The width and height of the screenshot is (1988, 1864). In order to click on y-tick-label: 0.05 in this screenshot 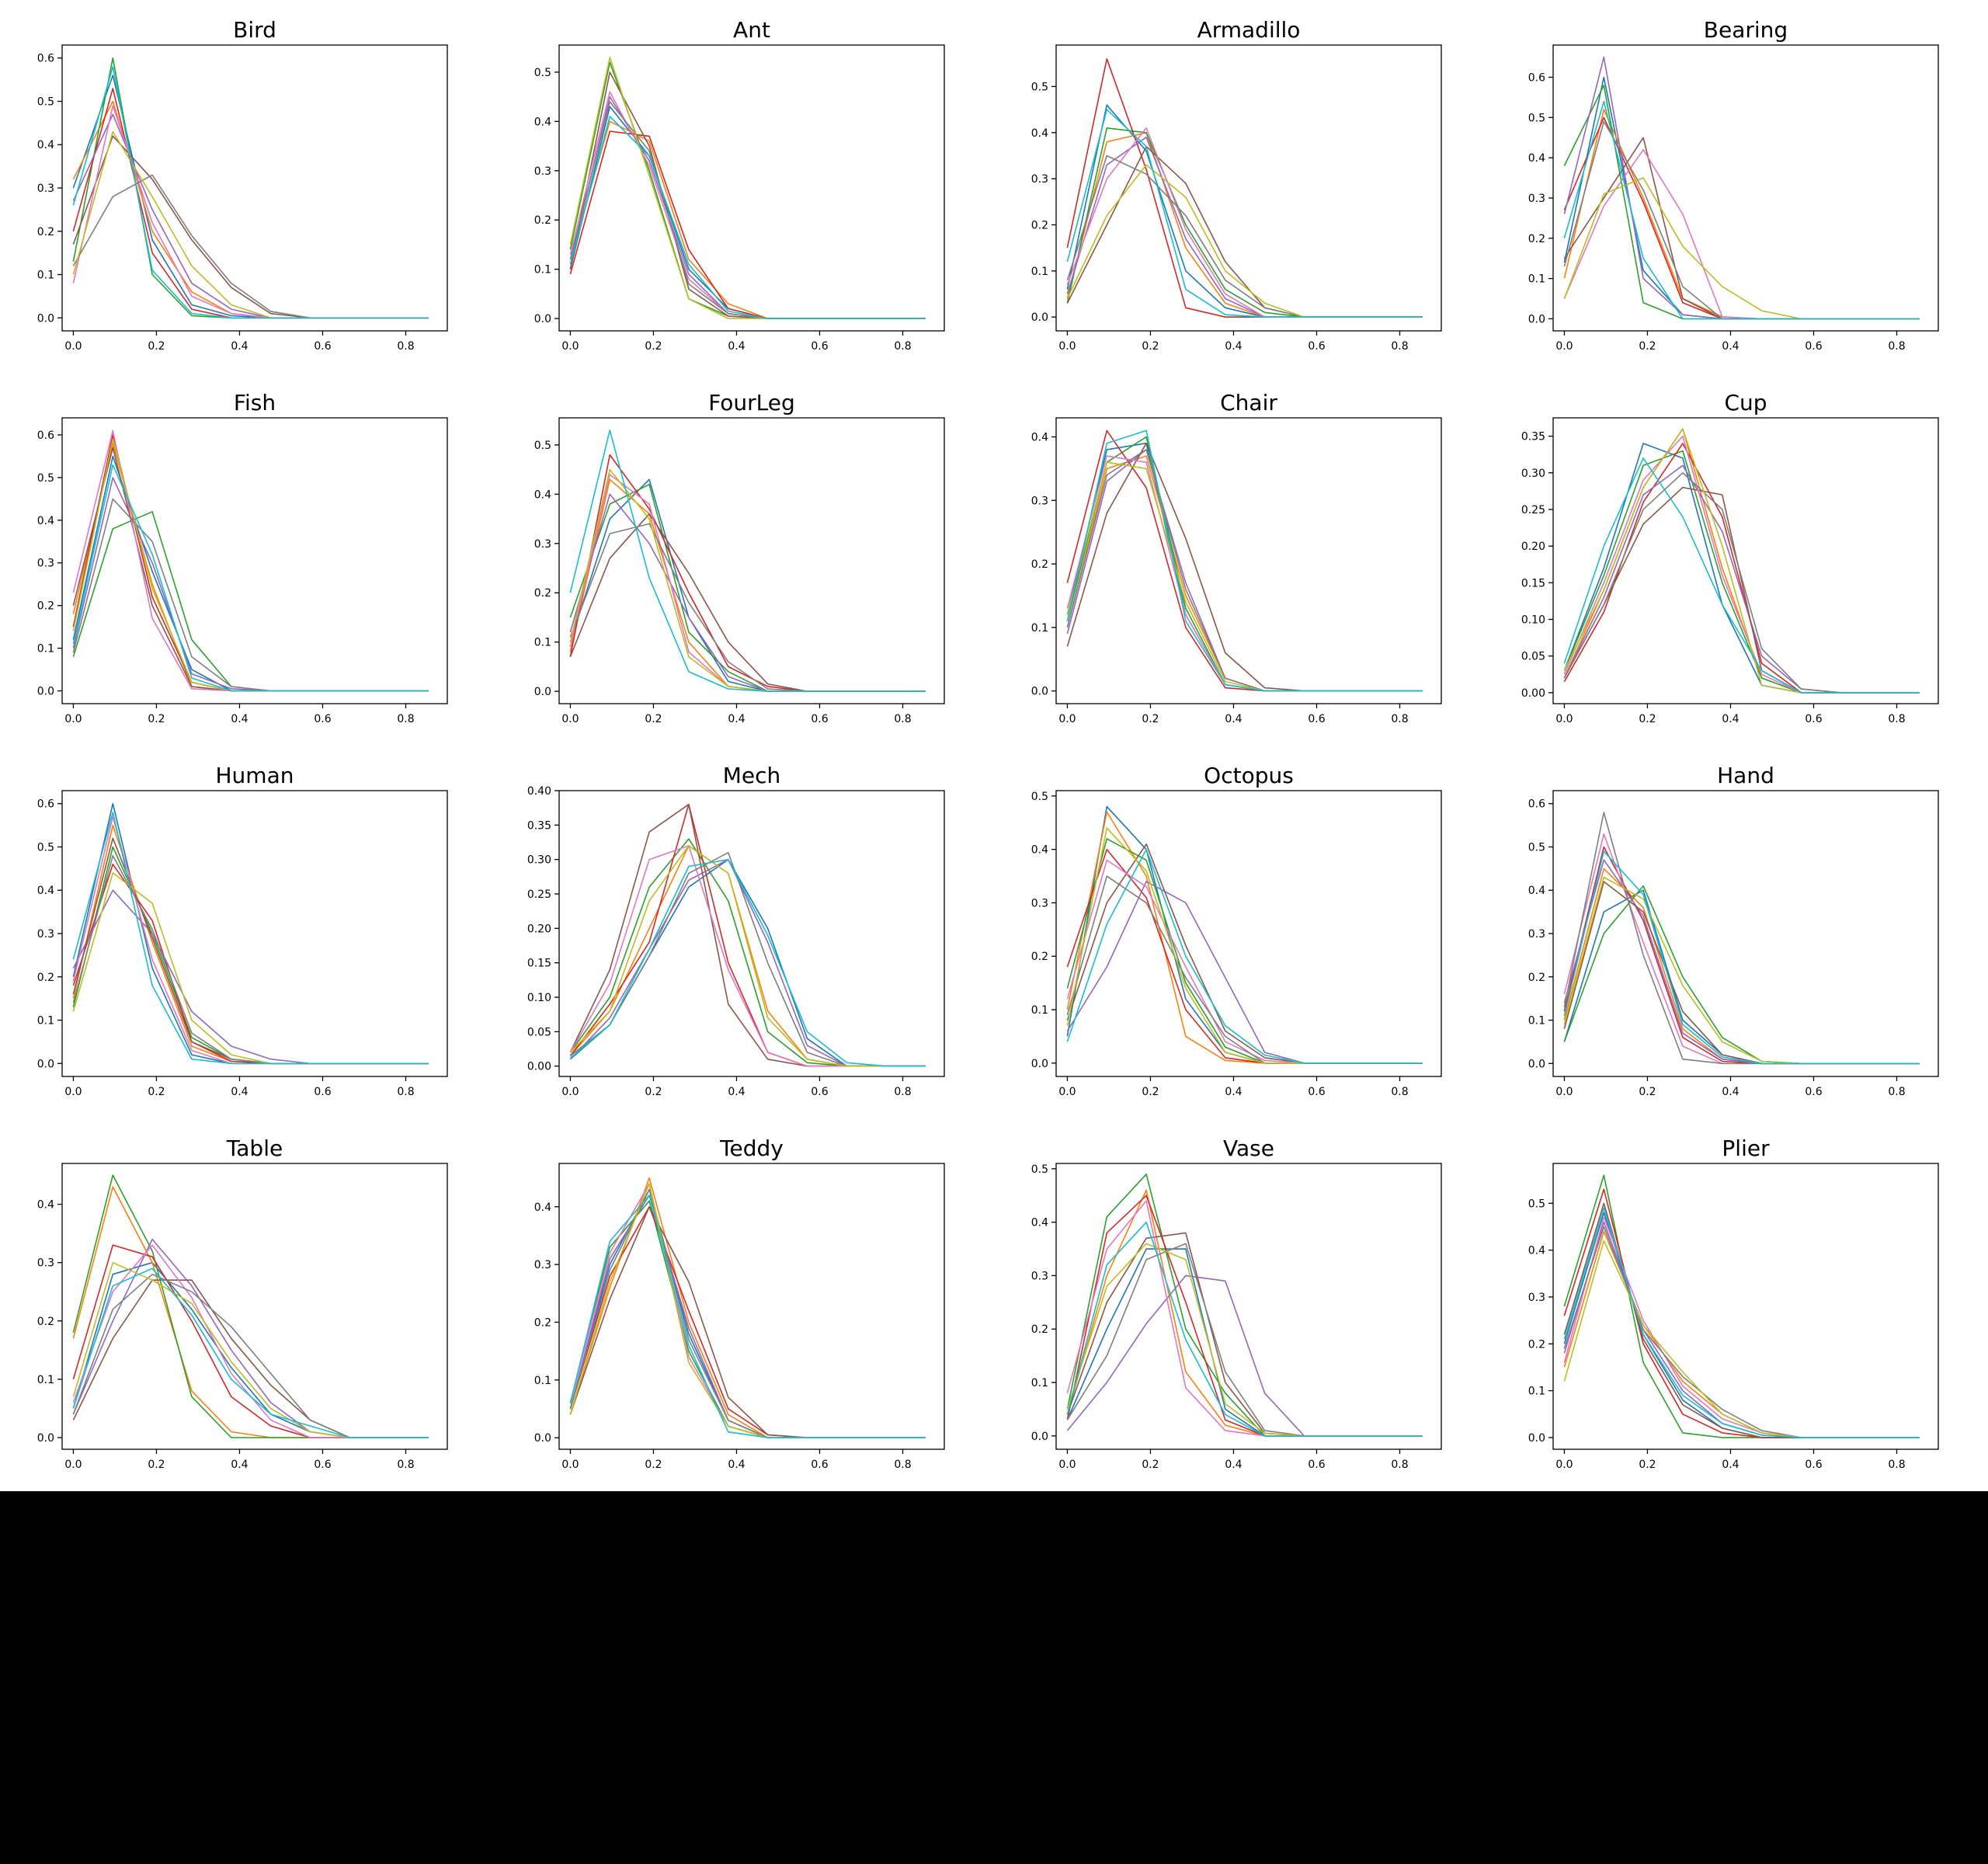, I will do `click(539, 1032)`.